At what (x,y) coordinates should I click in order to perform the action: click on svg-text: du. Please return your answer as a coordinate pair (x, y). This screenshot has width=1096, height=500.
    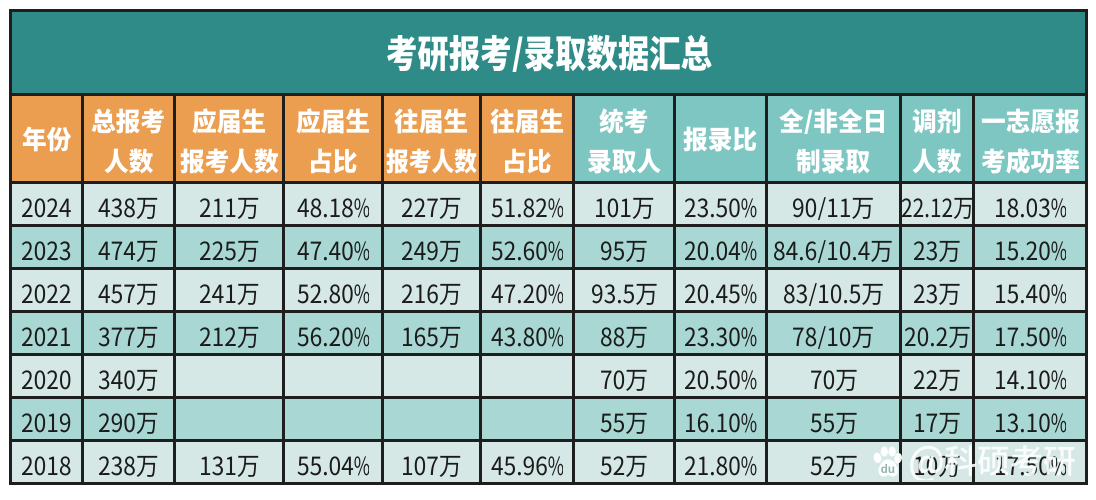
    Looking at the image, I should click on (888, 468).